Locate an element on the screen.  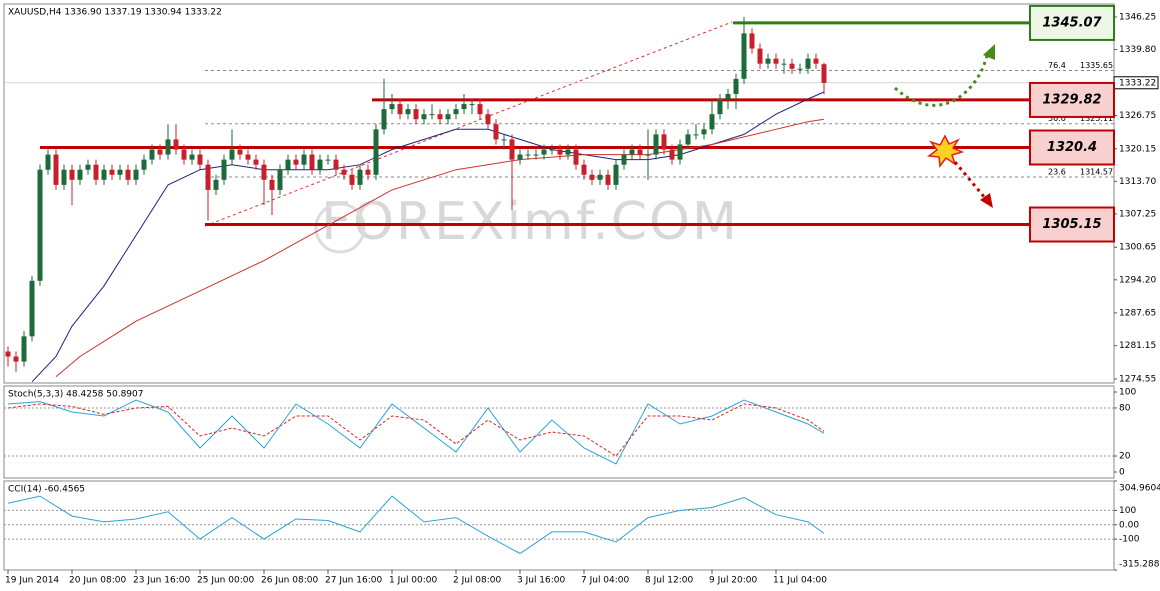
fib-price: 1335.65 is located at coordinates (1096, 65).